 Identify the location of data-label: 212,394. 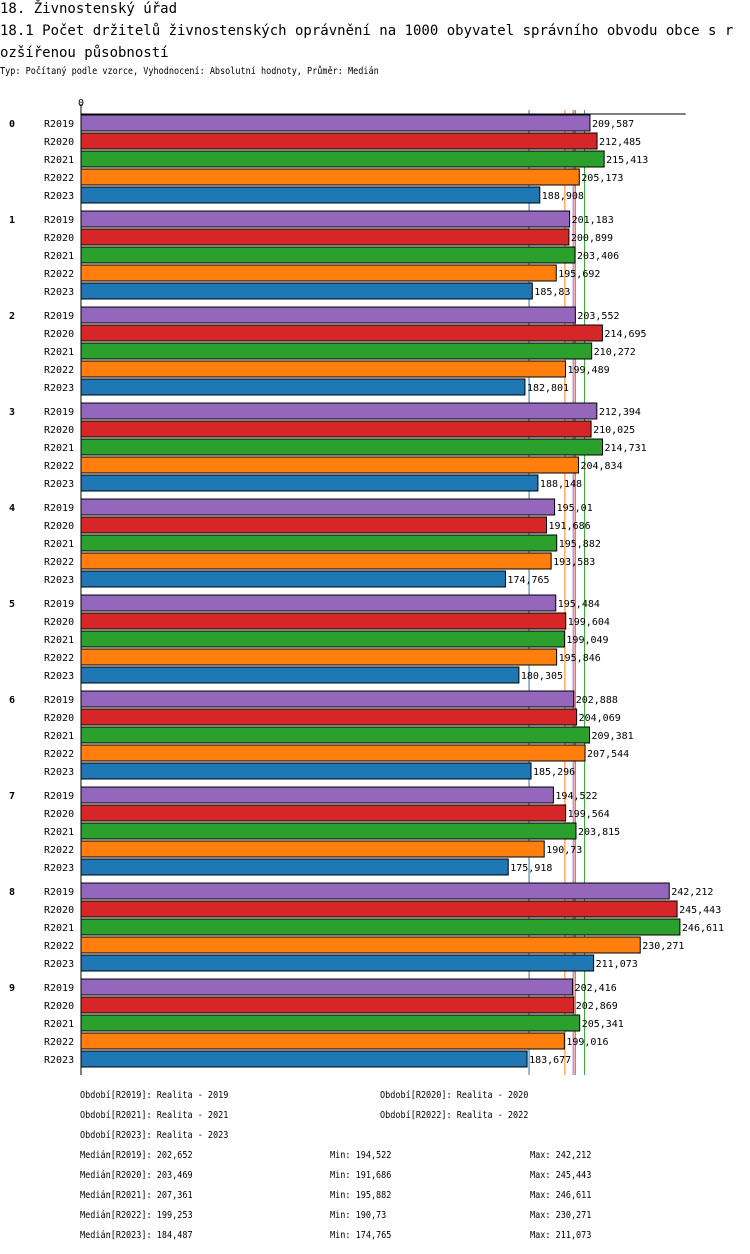
(620, 412).